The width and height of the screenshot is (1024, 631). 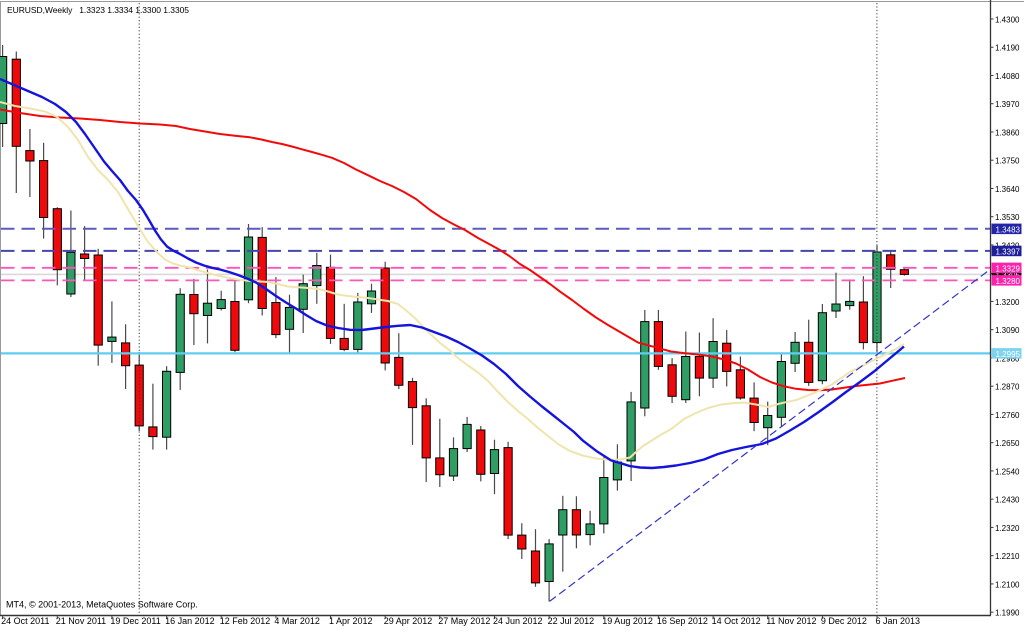 I want to click on svg-text: 1.3483, so click(x=1008, y=229).